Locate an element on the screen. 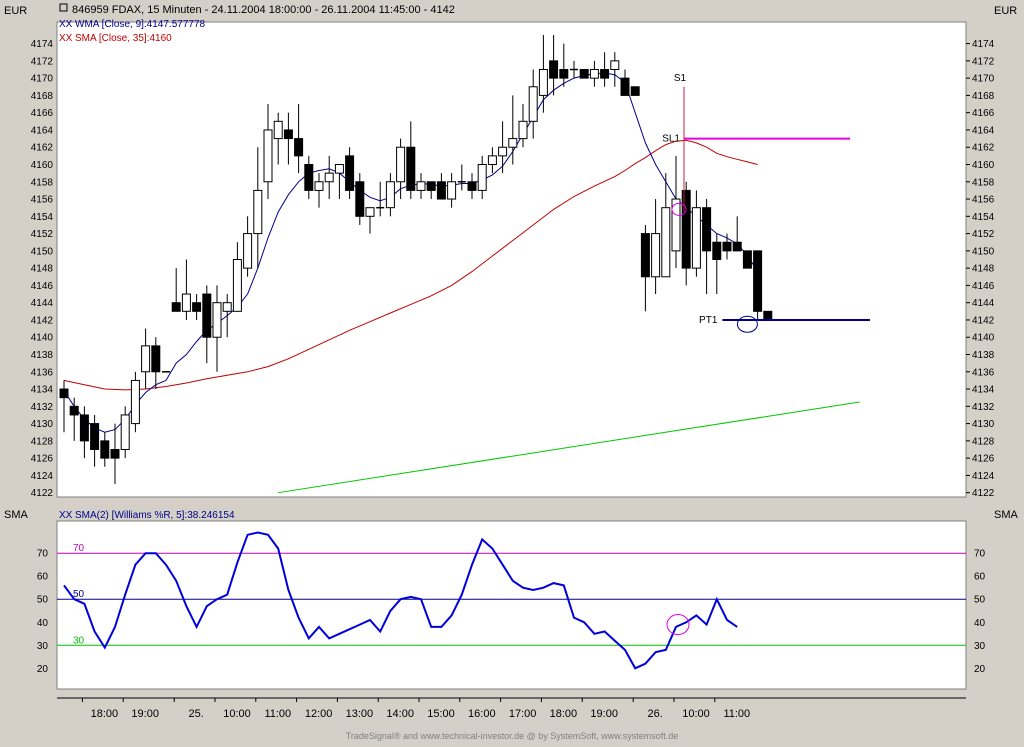 The image size is (1024, 747). osc-level-label-30: 30 is located at coordinates (79, 640).